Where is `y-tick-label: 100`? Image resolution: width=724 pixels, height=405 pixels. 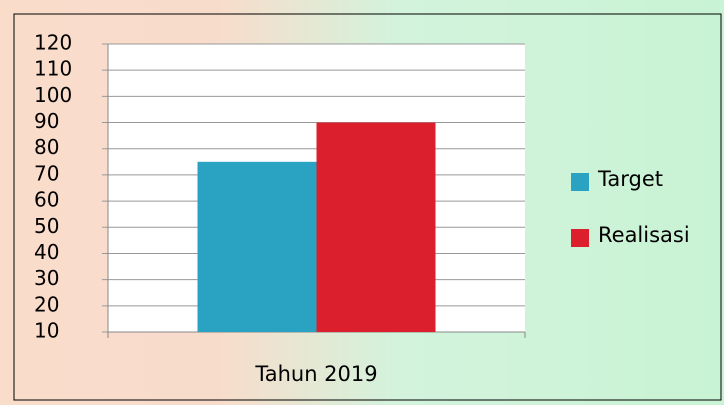 y-tick-label: 100 is located at coordinates (53, 95).